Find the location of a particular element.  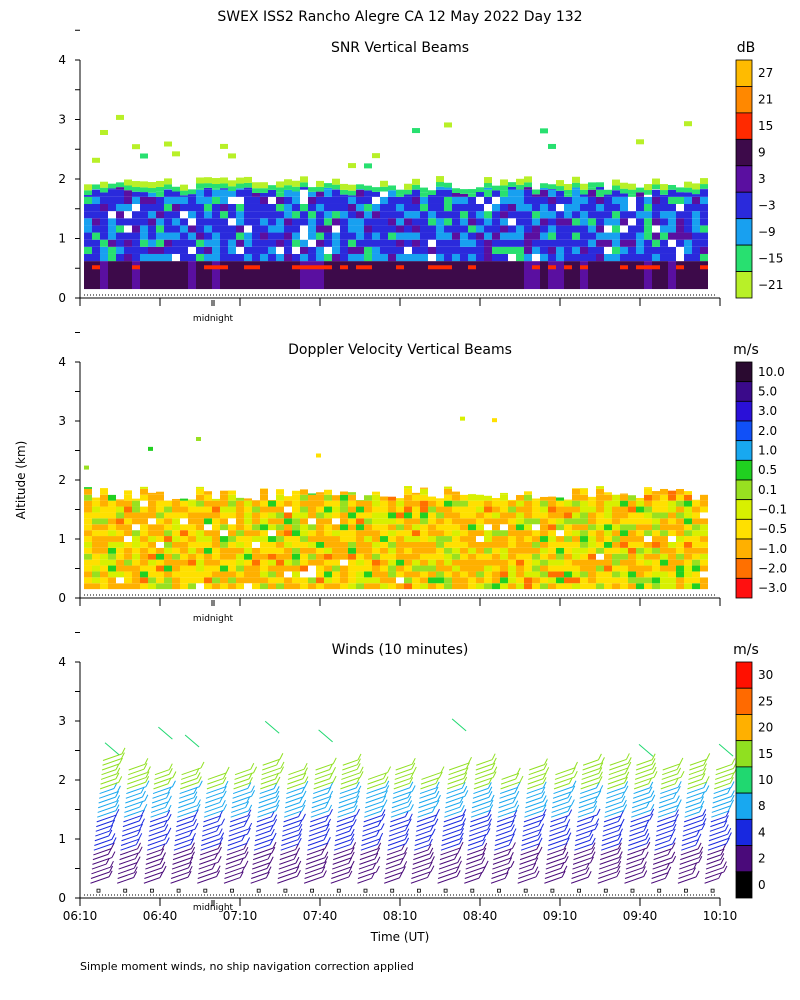

y-tick-label: 2 is located at coordinates (62, 480).